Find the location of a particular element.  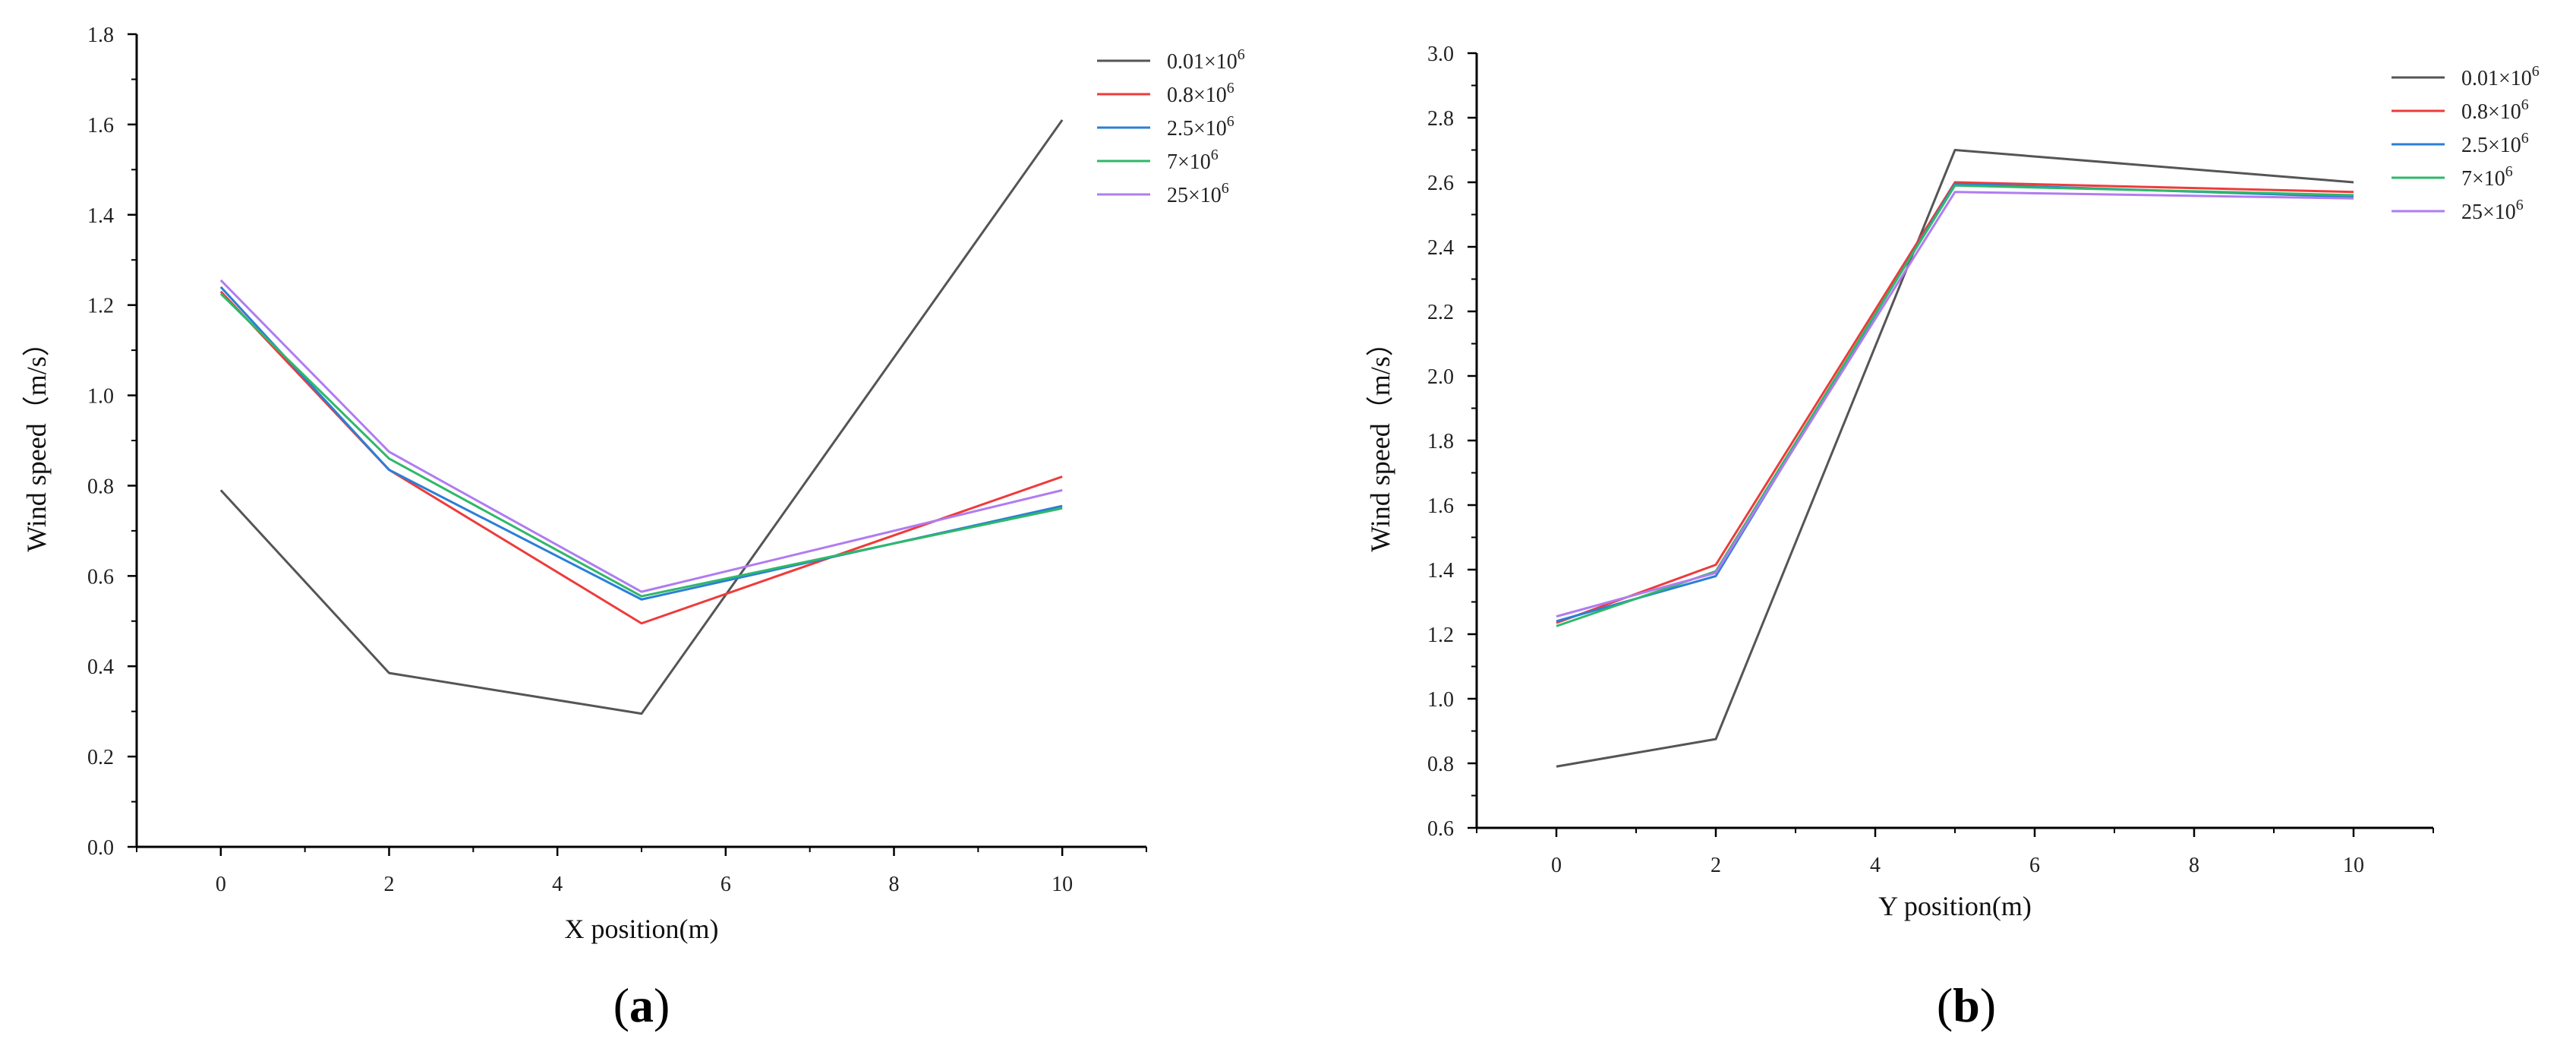

y-tick-label: 0.0 is located at coordinates (100, 848).